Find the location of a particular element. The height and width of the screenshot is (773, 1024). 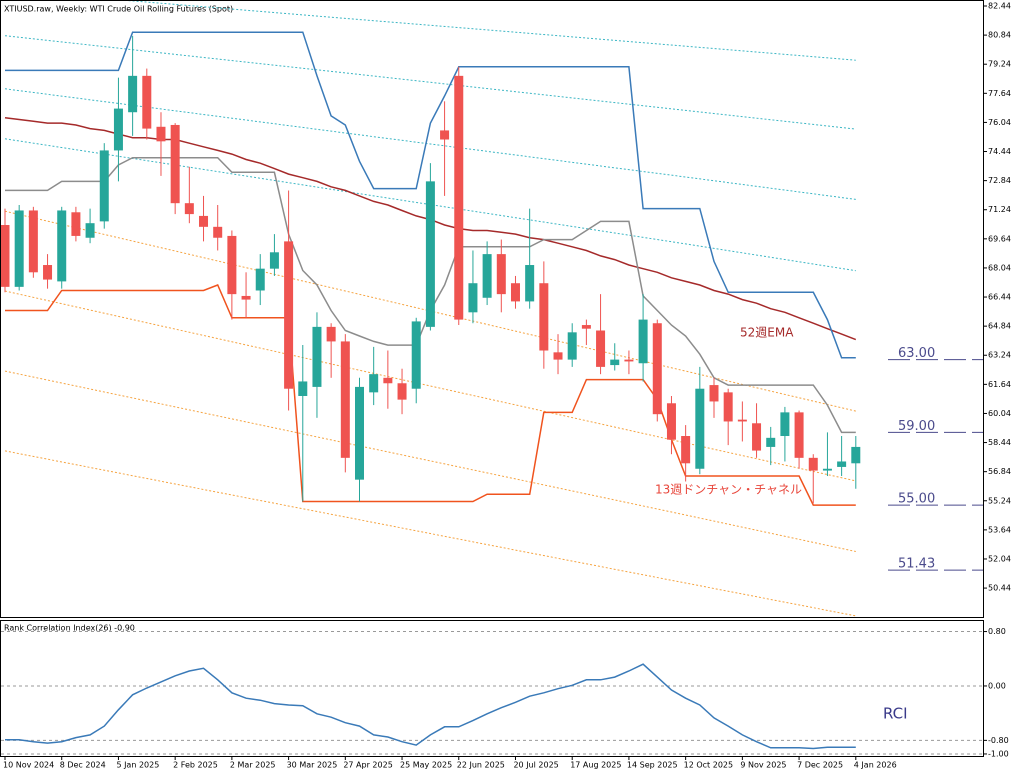

level-label: 51.43 is located at coordinates (916, 564).